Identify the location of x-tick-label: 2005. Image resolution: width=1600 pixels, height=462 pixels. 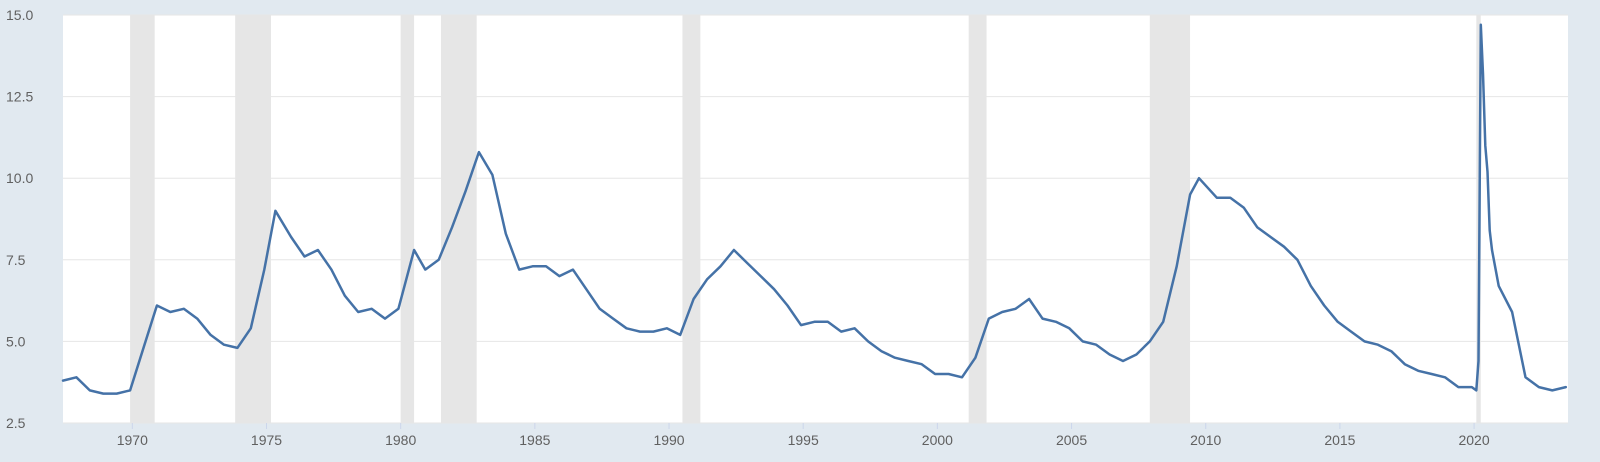
(1071, 440).